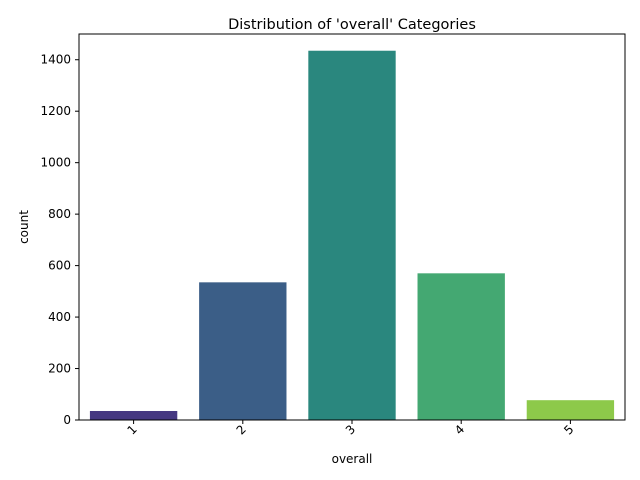 The height and width of the screenshot is (480, 640). What do you see at coordinates (59, 240) in the screenshot?
I see `y-axis-ticks: 0 200 400 600 800 1000 1200 1400` at bounding box center [59, 240].